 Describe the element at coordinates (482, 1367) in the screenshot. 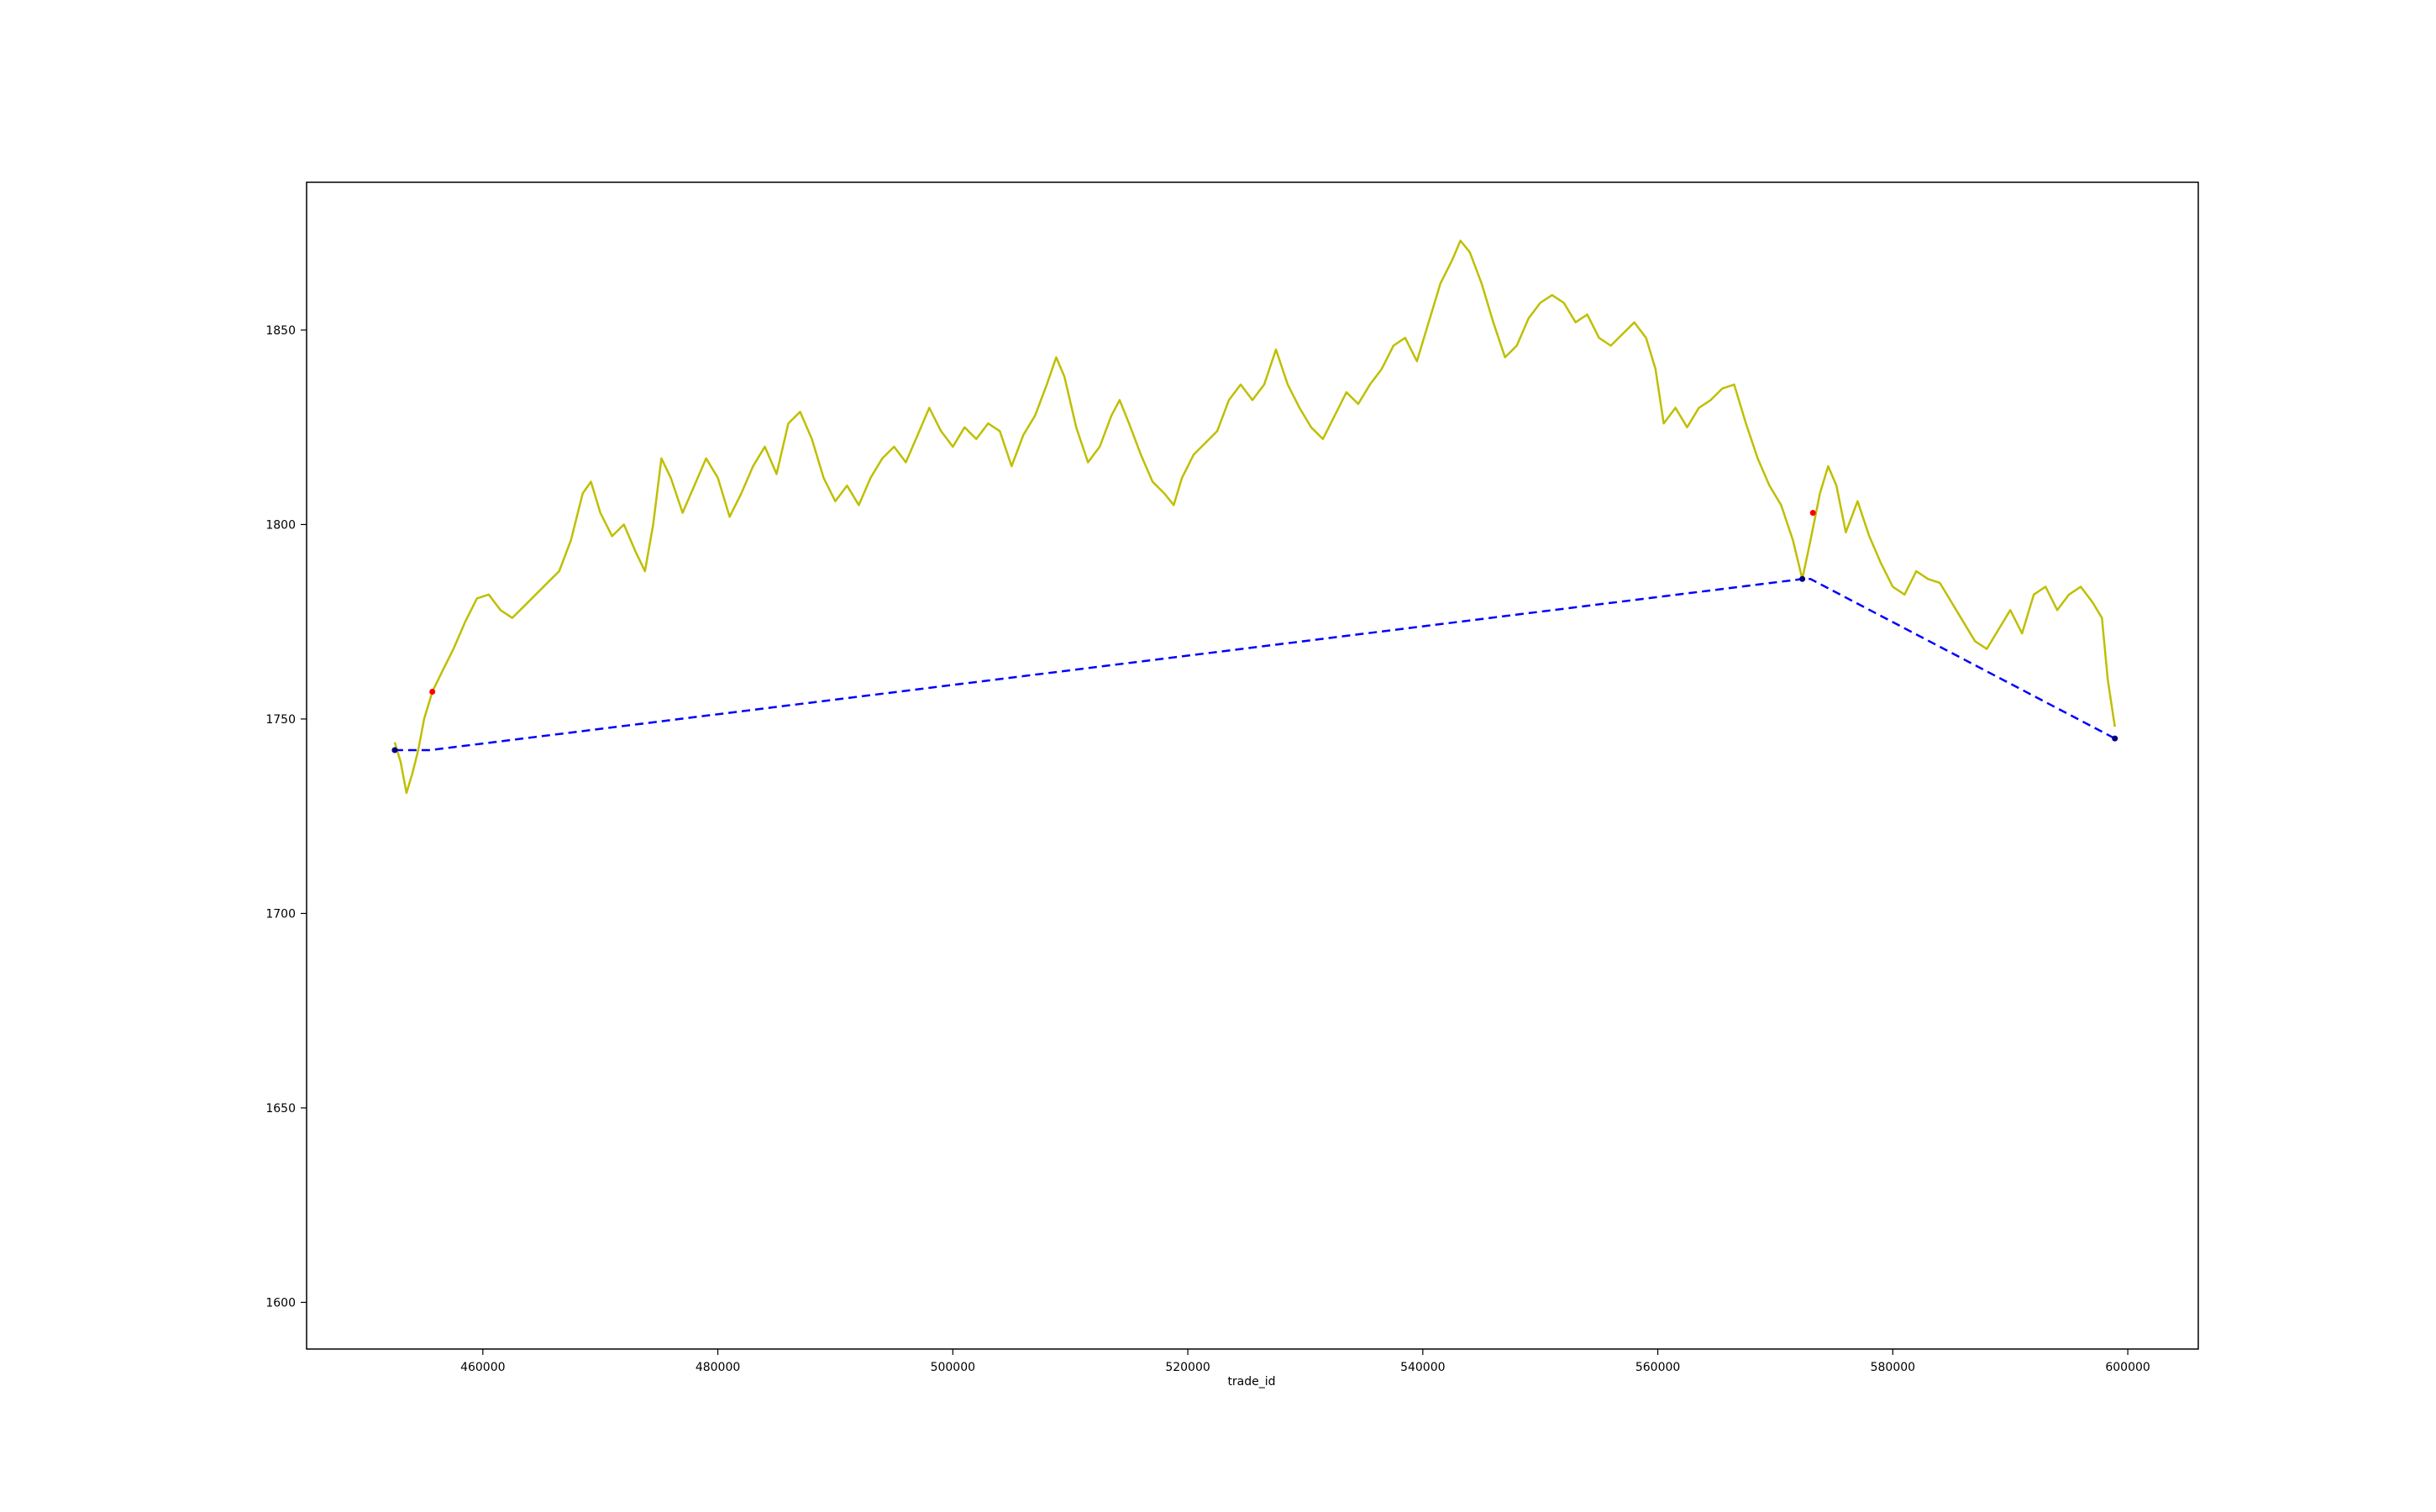

I see `x-tick-label-0: 460000` at that location.